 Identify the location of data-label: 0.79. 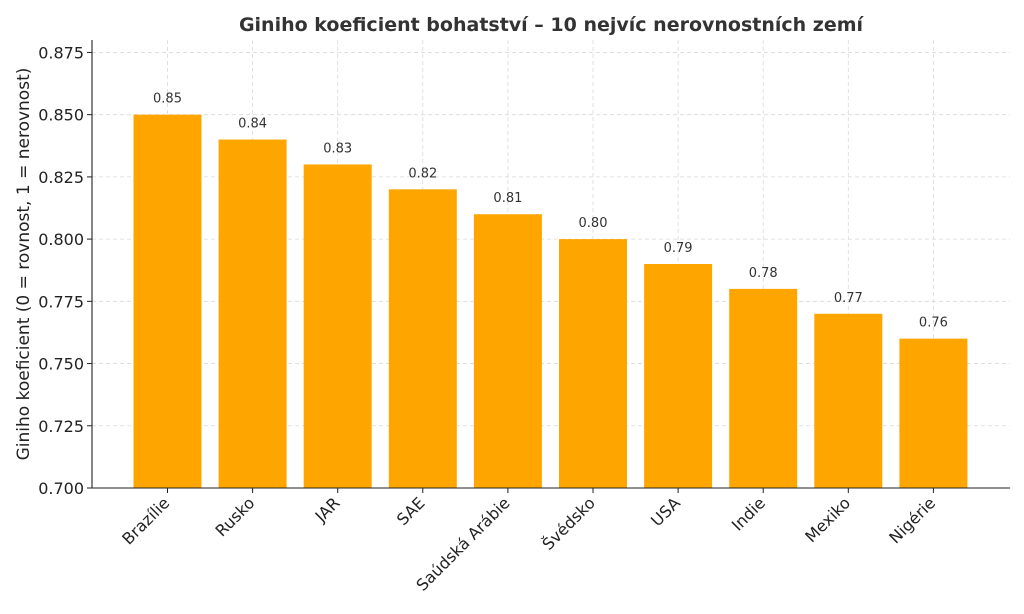
(678, 248).